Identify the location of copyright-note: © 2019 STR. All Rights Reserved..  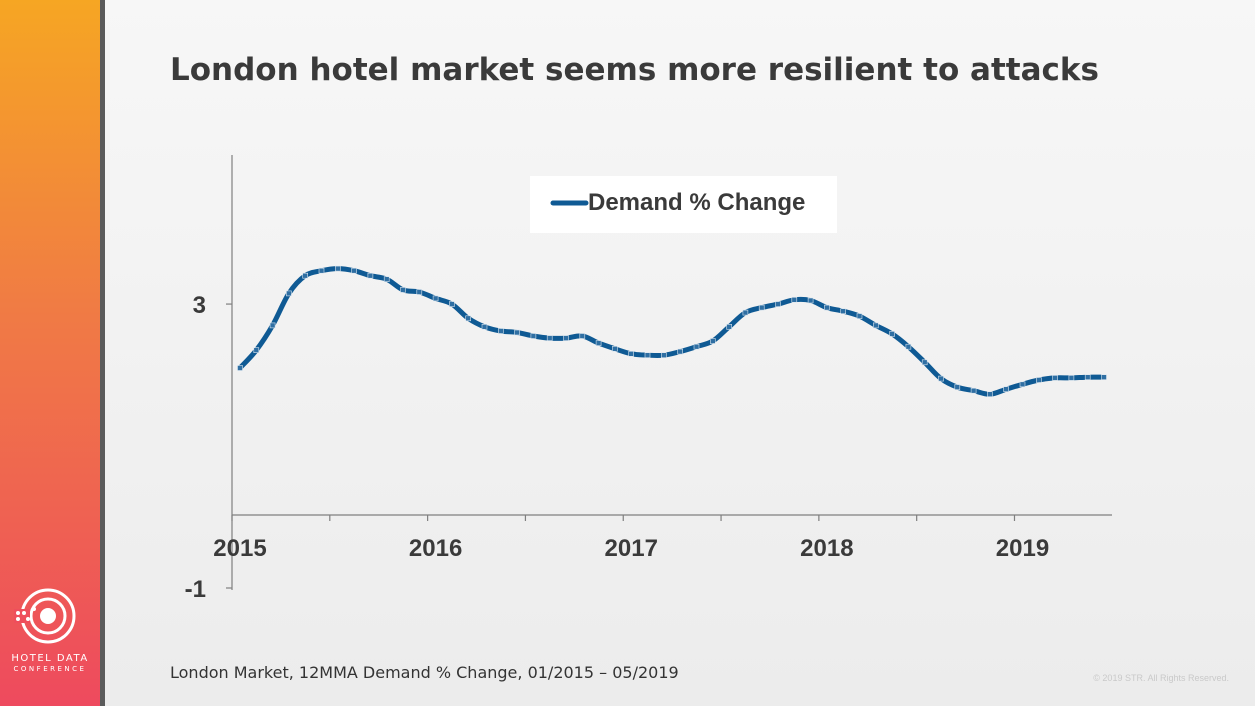
(1161, 678).